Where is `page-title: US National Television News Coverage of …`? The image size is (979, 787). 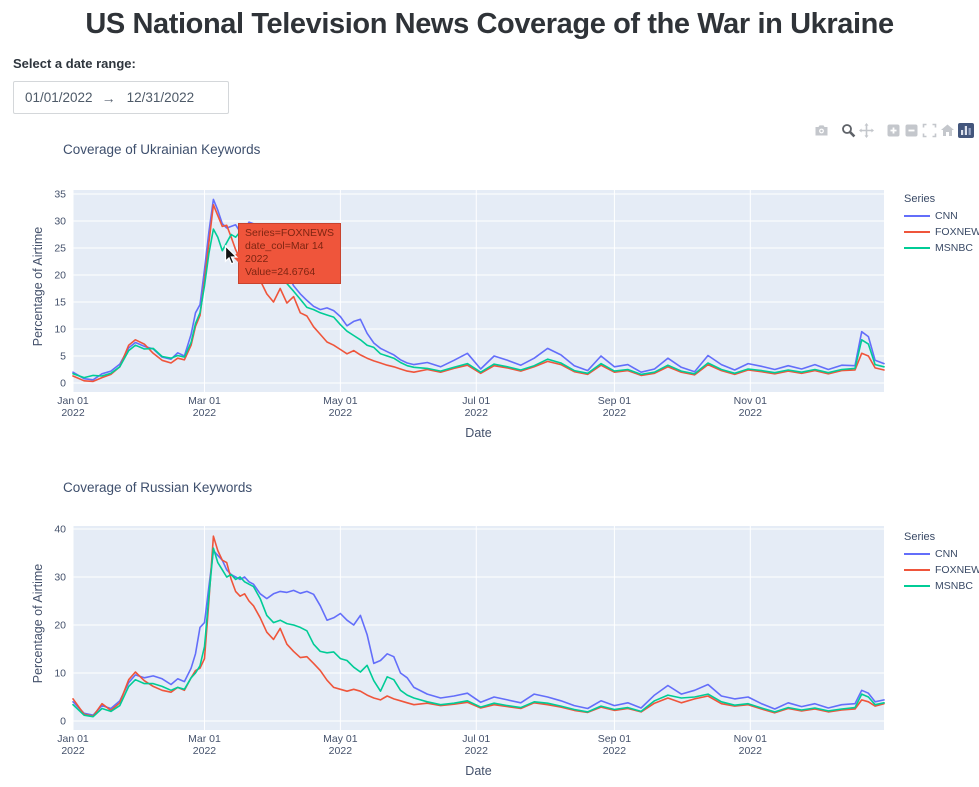
page-title: US National Television News Coverage of … is located at coordinates (489, 24).